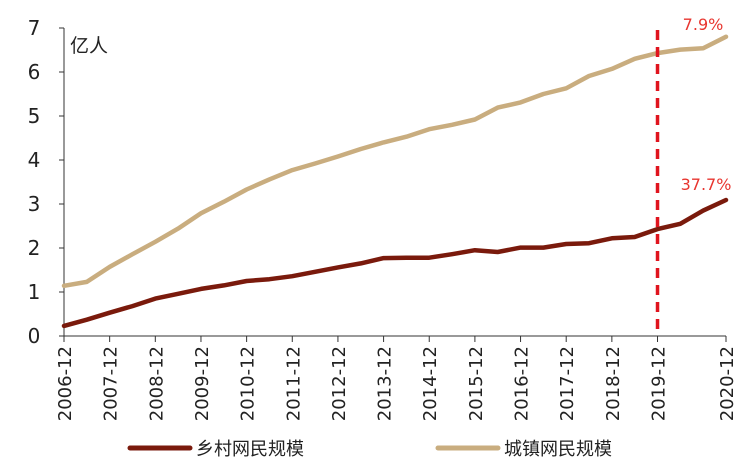 Image resolution: width=756 pixels, height=474 pixels. I want to click on x-tick-label: 2016-12, so click(522, 383).